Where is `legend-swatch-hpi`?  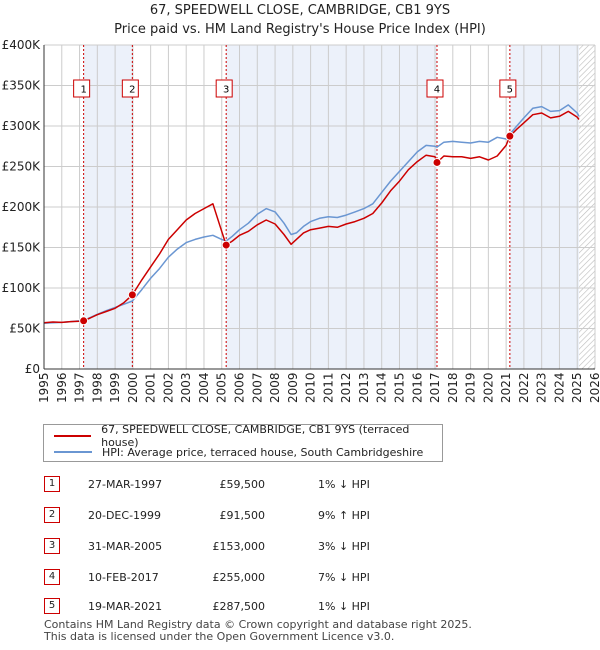 legend-swatch-hpi is located at coordinates (73, 452).